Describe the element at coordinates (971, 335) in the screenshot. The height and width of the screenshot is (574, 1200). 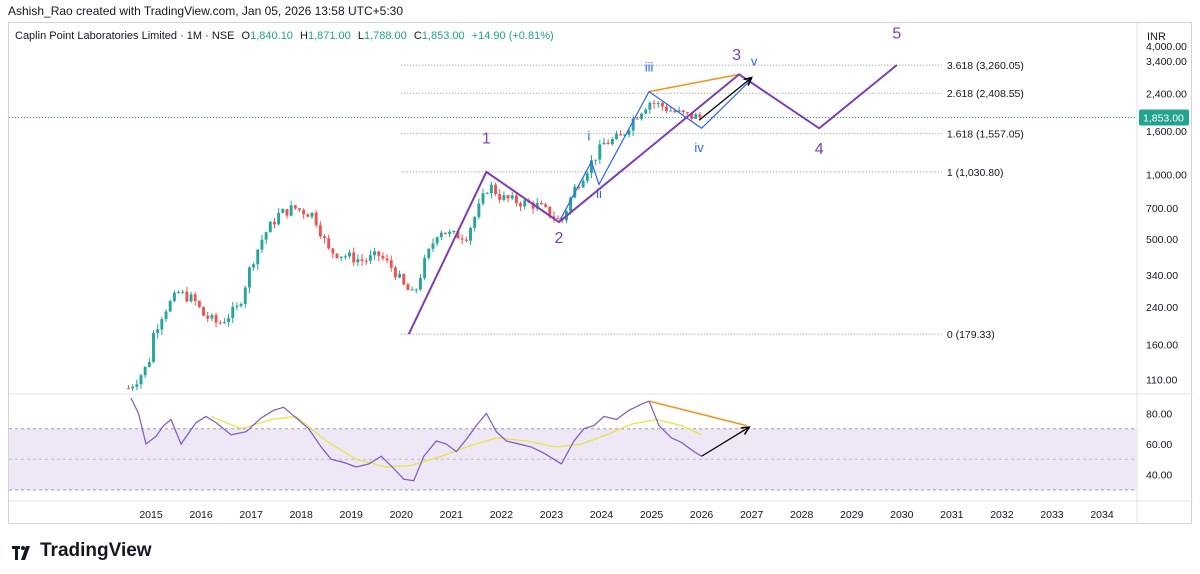
I see `fib-level-label-4: 0 (179.33)` at that location.